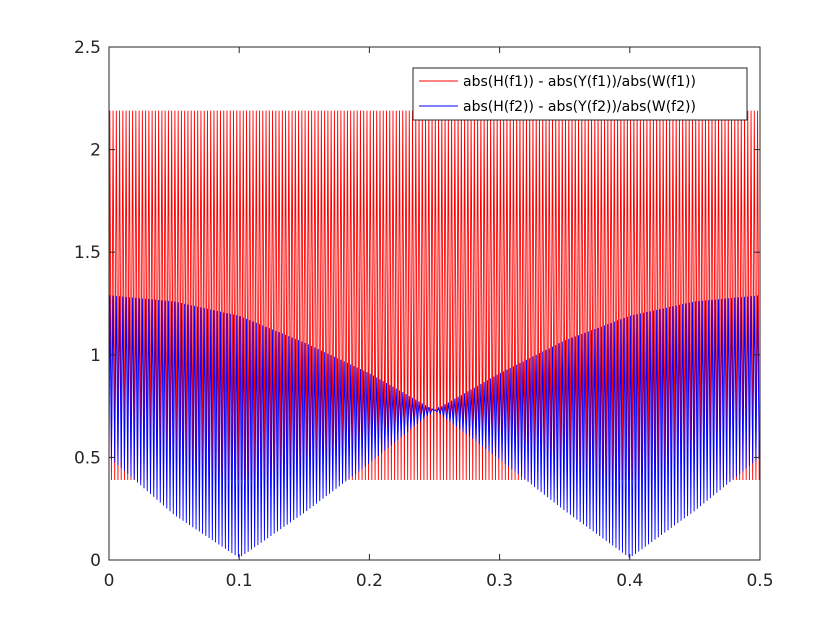  What do you see at coordinates (87, 48) in the screenshot?
I see `y-tick-label: 2.5` at bounding box center [87, 48].